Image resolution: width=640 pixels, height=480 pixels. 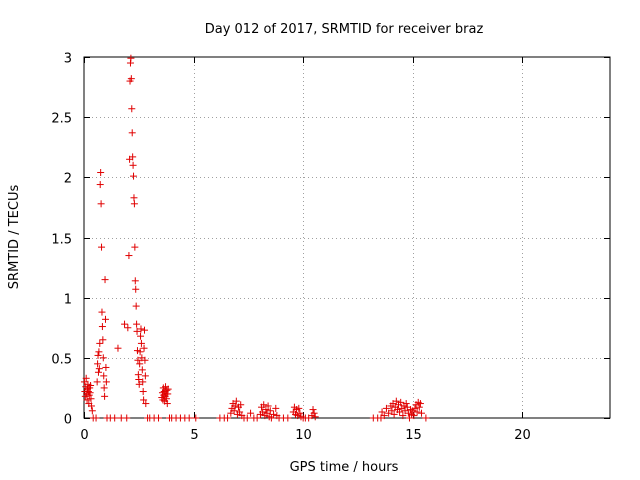 I want to click on x-tick-label: 10, so click(x=303, y=435).